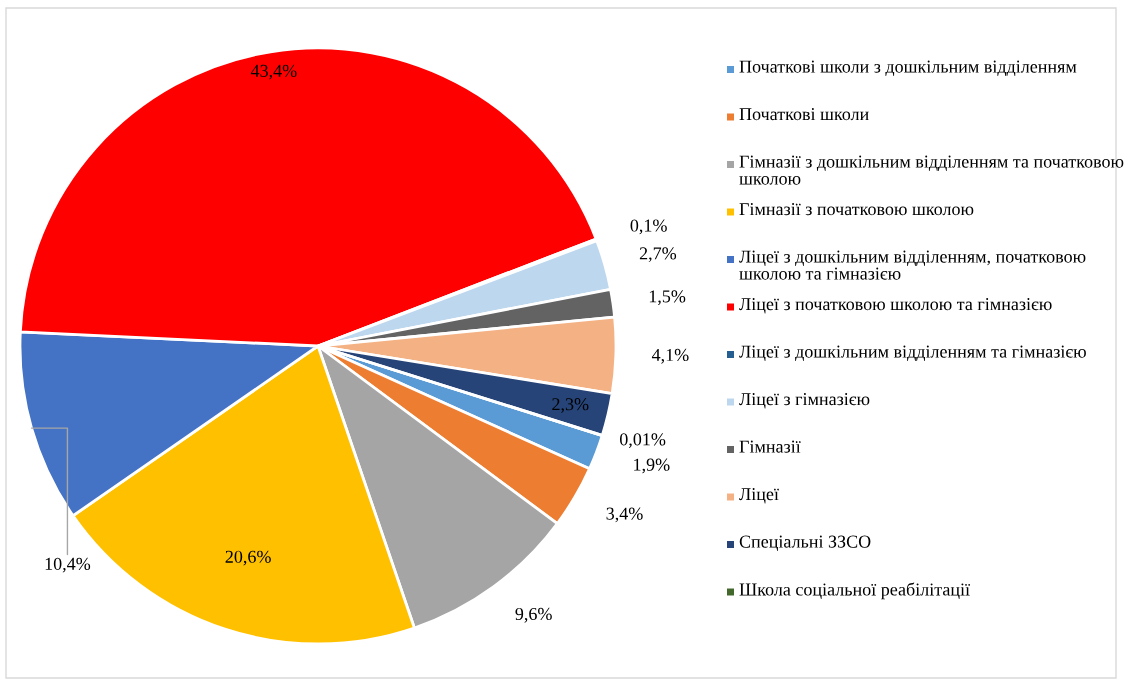 This screenshot has width=1132, height=684. Describe the element at coordinates (931, 170) in the screenshot. I see `legend-label: Гімназії з дошкільним відділенням та початковою школою` at that location.